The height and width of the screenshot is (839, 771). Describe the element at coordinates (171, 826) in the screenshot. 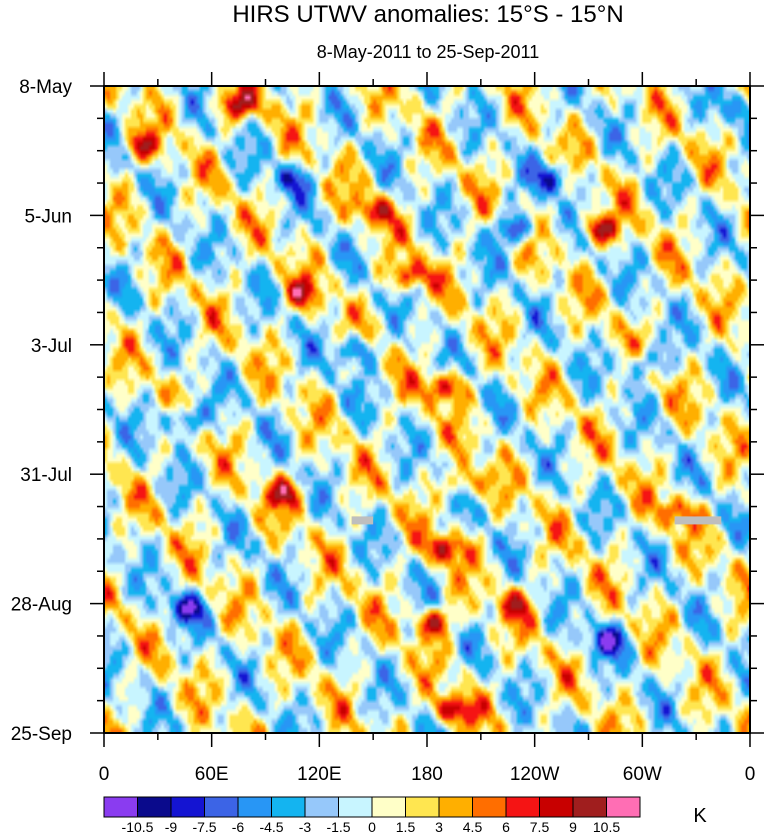

I see `colorbar-label: -9` at that location.